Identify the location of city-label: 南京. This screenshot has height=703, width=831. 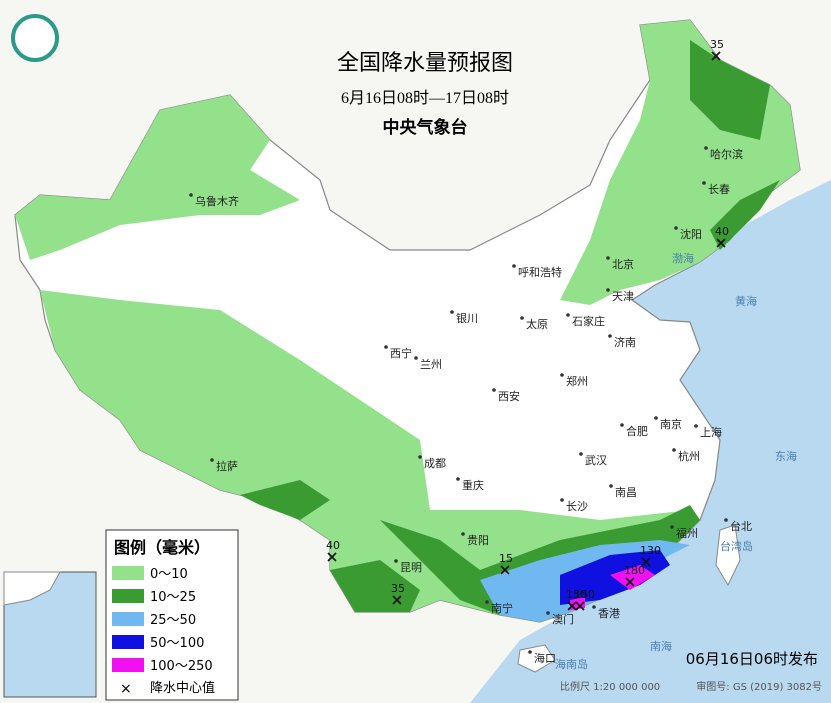
(671, 424).